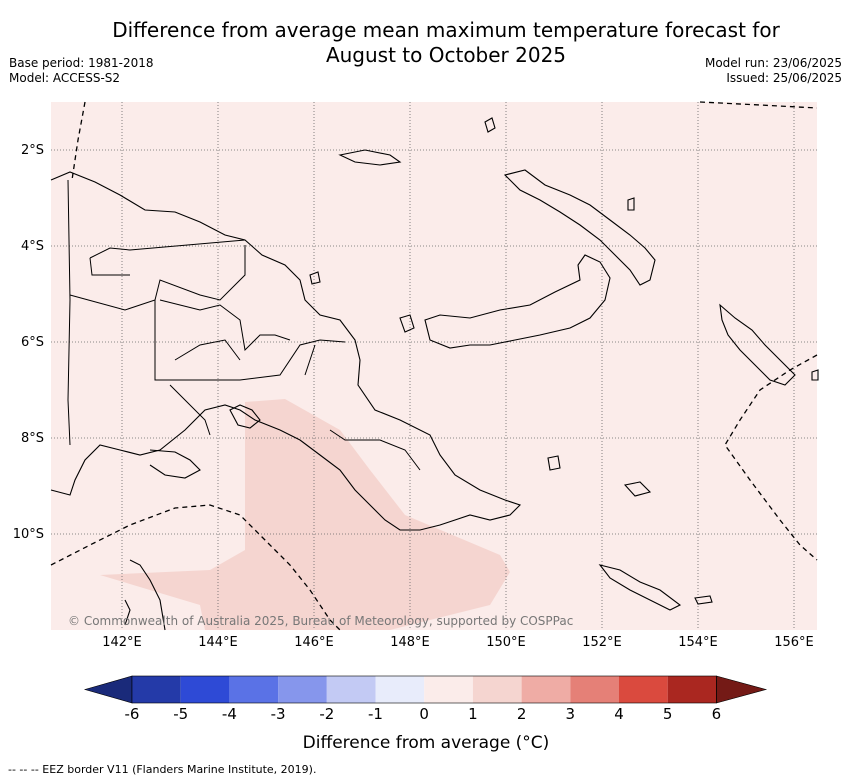  I want to click on meta-right: Model run: 23/06/2025 Issued: 25/06/2025, so click(773, 71).